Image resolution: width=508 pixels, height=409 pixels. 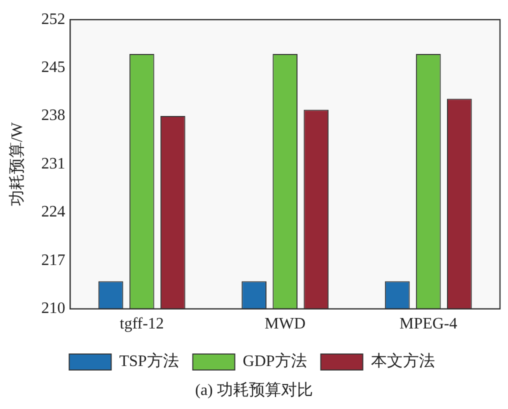 I want to click on x-tick-label: MPEG-4, so click(x=428, y=324).